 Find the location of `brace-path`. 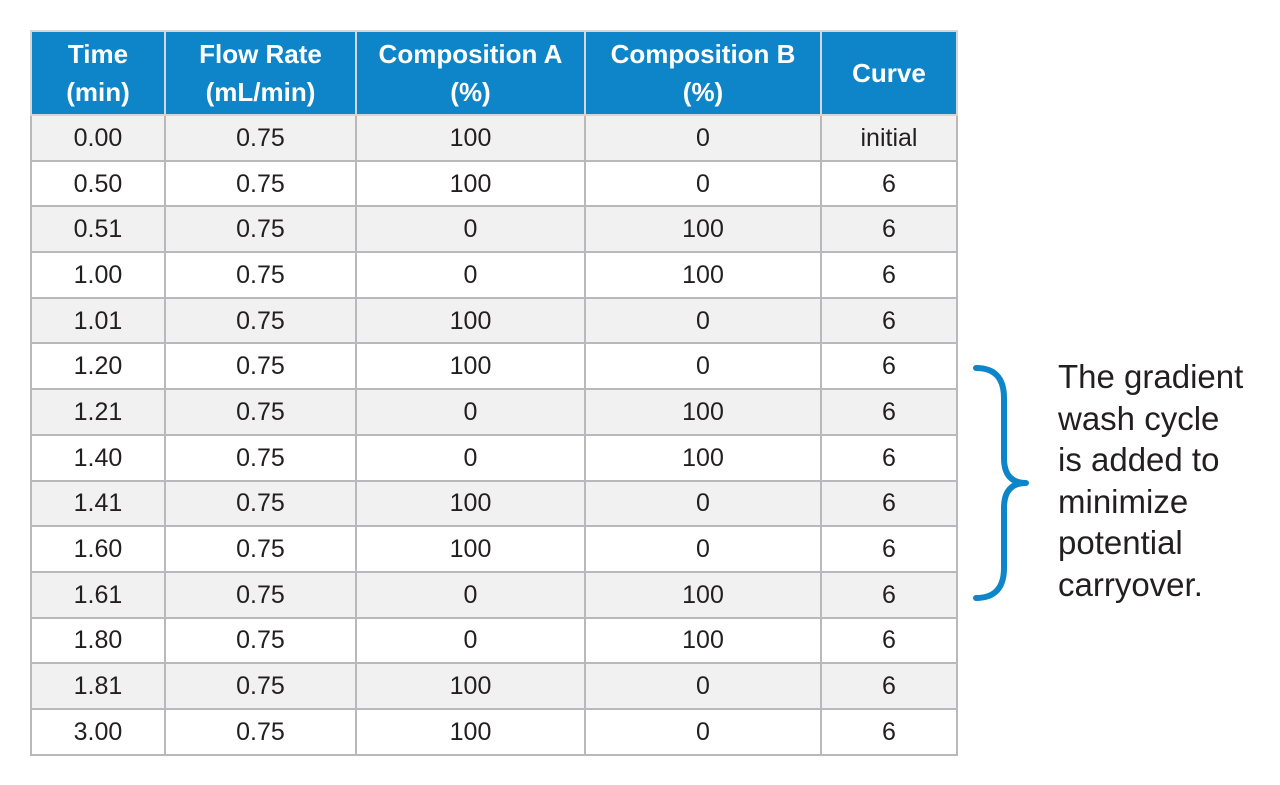

brace-path is located at coordinates (1001, 483).